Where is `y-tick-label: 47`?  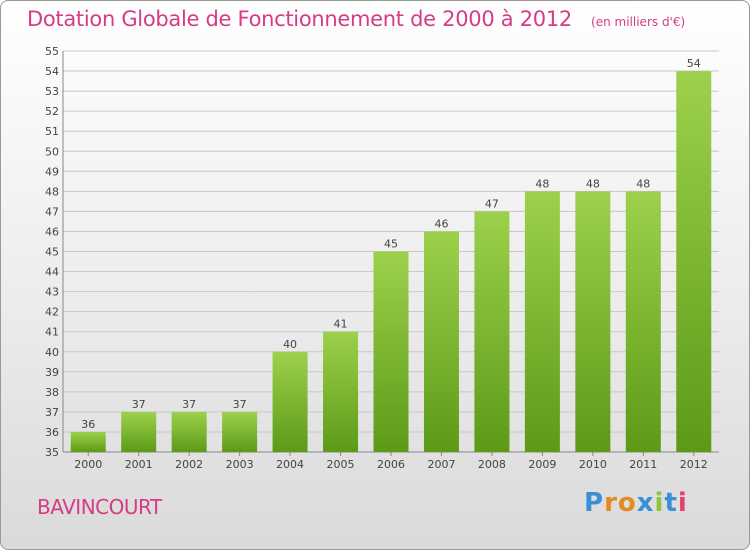 y-tick-label: 47 is located at coordinates (52, 211).